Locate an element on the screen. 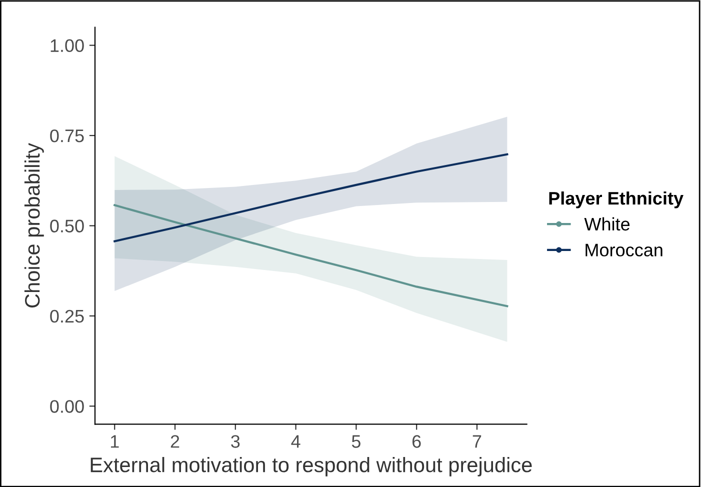 This screenshot has height=487, width=701. y-tick-label: 0.25 is located at coordinates (67, 316).